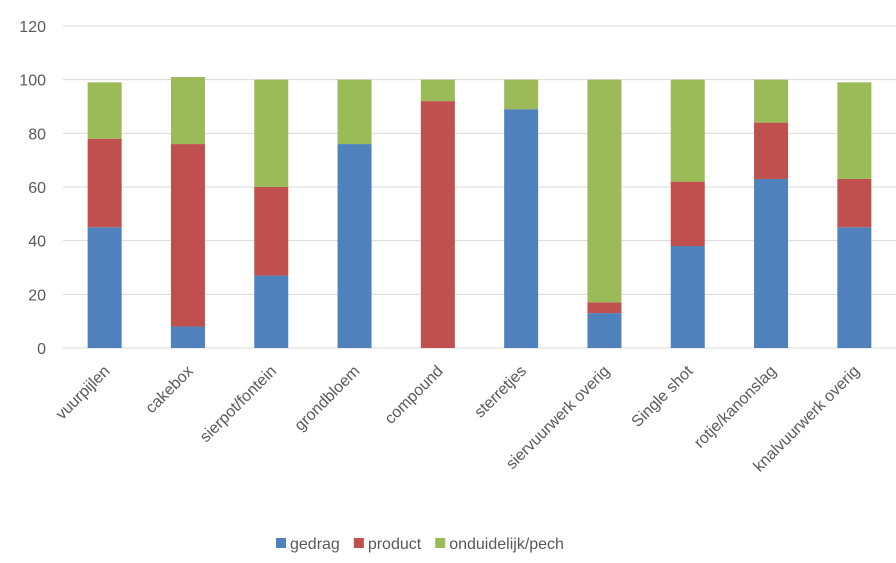  I want to click on y-tick-label: 100, so click(32, 81).